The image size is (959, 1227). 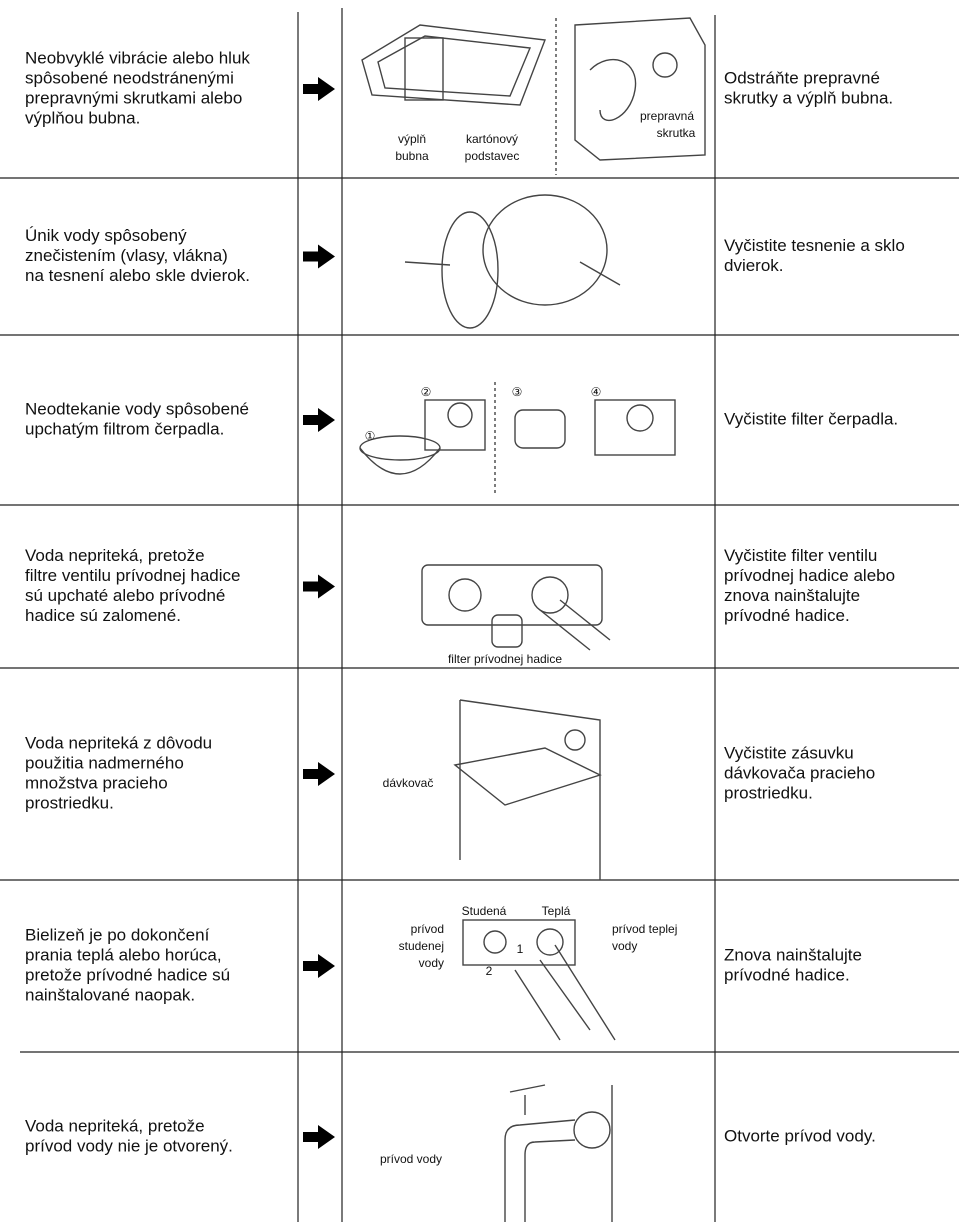 What do you see at coordinates (489, 971) in the screenshot?
I see `figure-label: 2` at bounding box center [489, 971].